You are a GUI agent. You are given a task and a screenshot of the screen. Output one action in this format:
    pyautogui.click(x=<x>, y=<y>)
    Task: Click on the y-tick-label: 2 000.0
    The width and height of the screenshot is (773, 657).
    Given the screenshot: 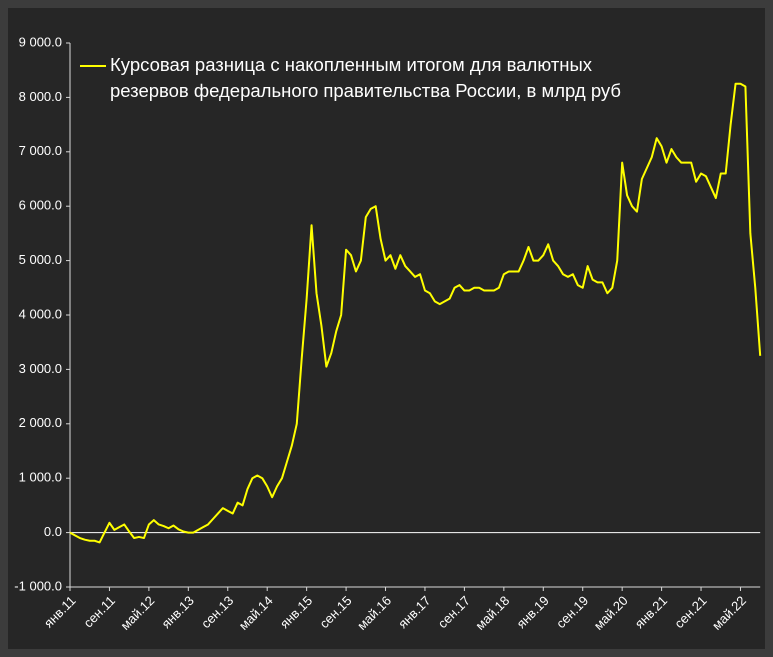 What is the action you would take?
    pyautogui.click(x=40, y=422)
    